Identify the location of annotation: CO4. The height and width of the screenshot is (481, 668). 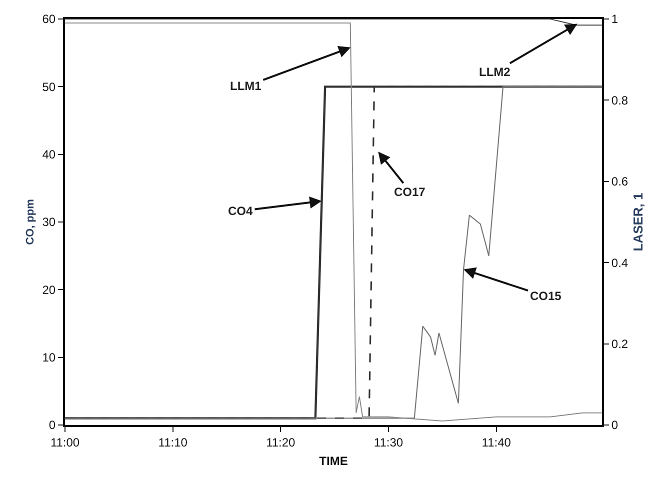
(240, 211).